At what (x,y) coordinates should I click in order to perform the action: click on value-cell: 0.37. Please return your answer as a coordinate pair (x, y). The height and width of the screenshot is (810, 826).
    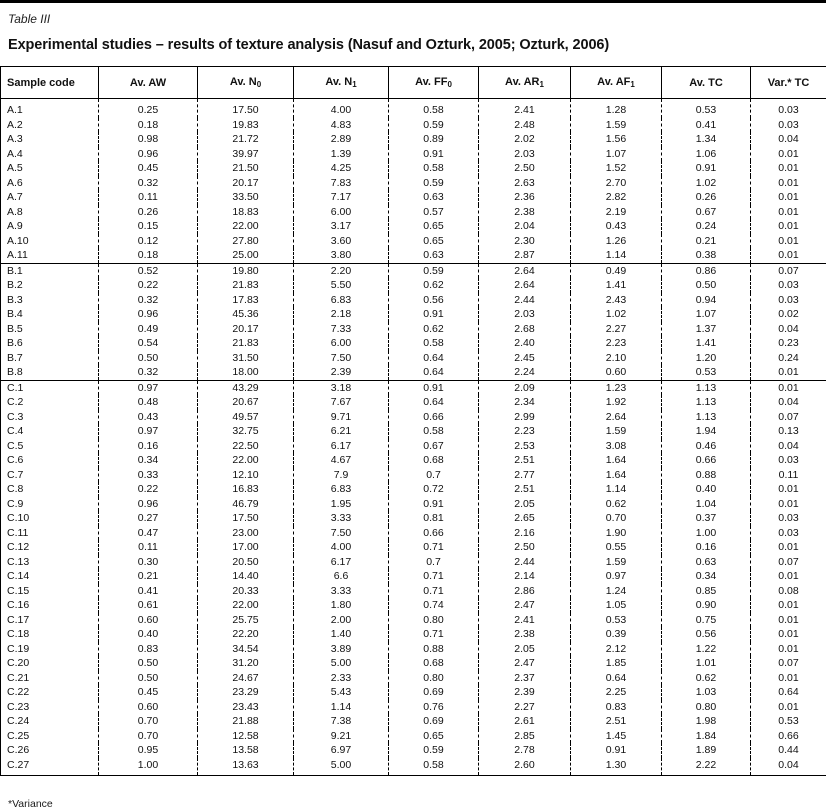
    Looking at the image, I should click on (706, 518).